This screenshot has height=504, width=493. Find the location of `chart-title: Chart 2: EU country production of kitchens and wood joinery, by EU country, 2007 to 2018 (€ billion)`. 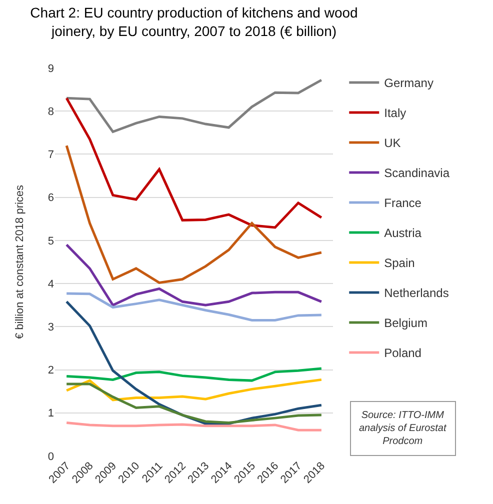

chart-title: Chart 2: EU country production of kitchens and wood joinery, by EU country, 2007 to 2018 (€ billion) is located at coordinates (194, 21).